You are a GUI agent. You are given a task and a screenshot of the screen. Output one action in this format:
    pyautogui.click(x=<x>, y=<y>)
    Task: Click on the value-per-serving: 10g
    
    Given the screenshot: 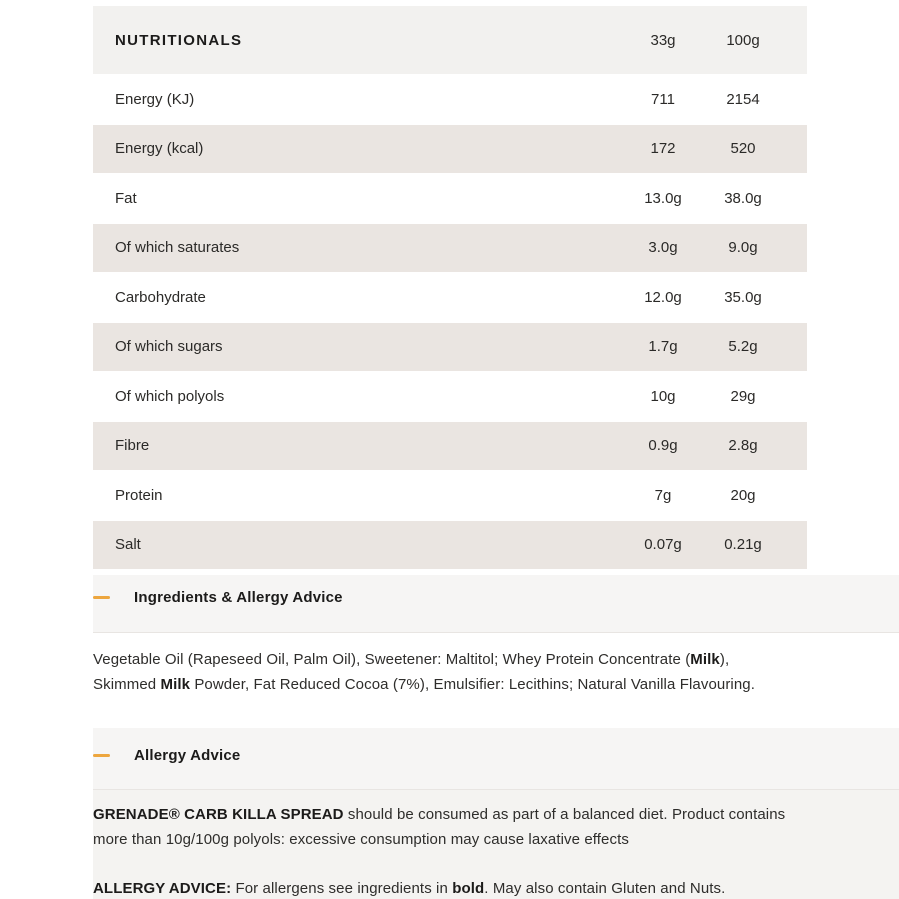 What is the action you would take?
    pyautogui.click(x=663, y=396)
    